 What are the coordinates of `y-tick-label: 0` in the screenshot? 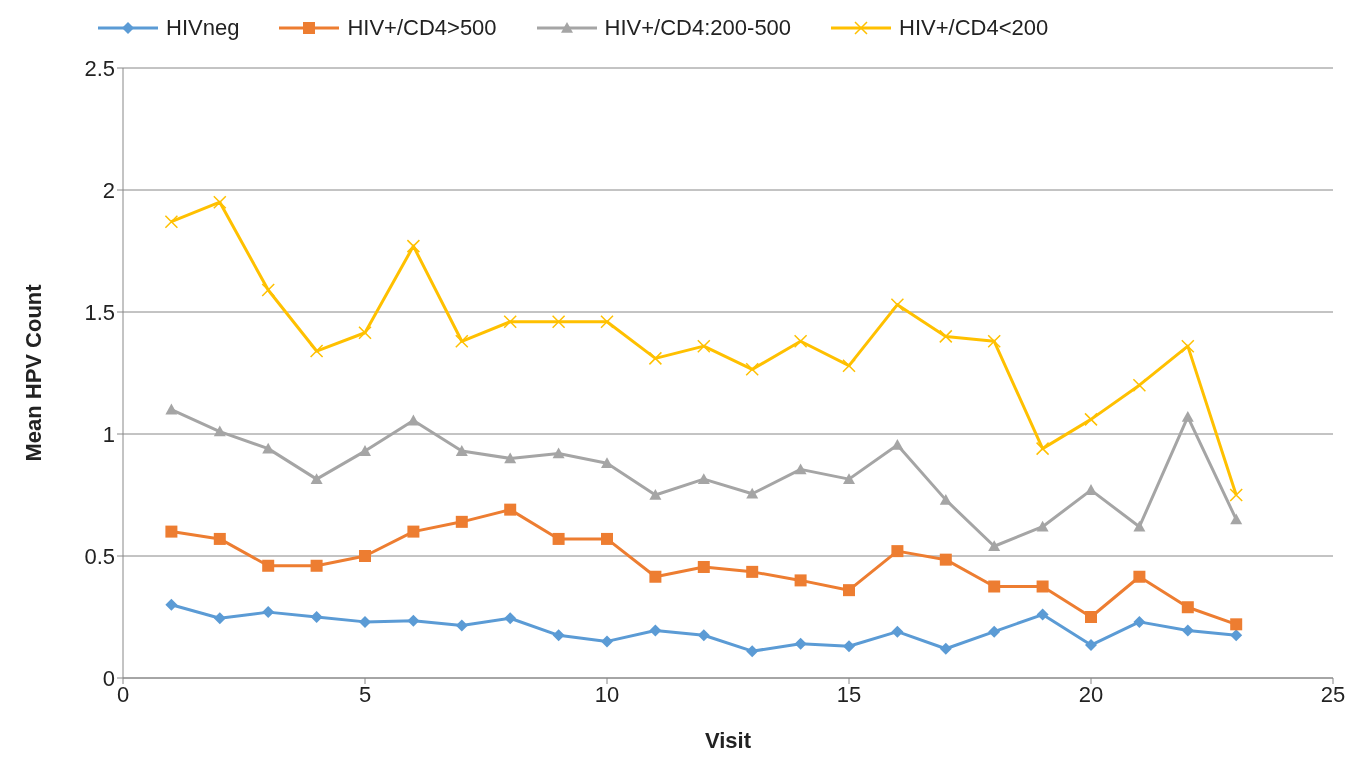 It's located at (108, 678).